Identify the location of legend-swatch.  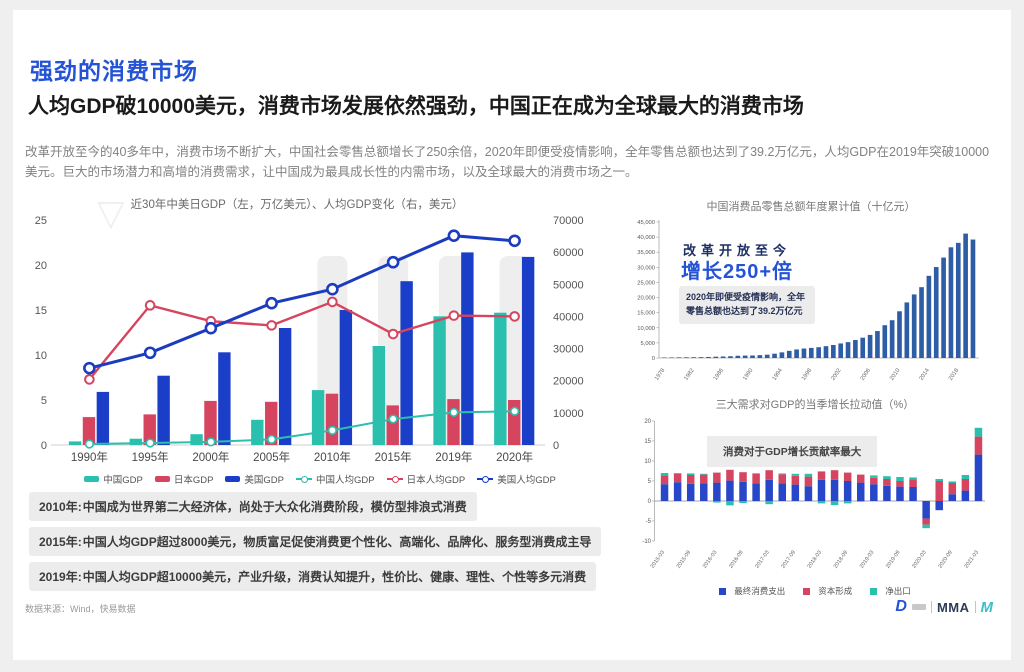
(92, 479).